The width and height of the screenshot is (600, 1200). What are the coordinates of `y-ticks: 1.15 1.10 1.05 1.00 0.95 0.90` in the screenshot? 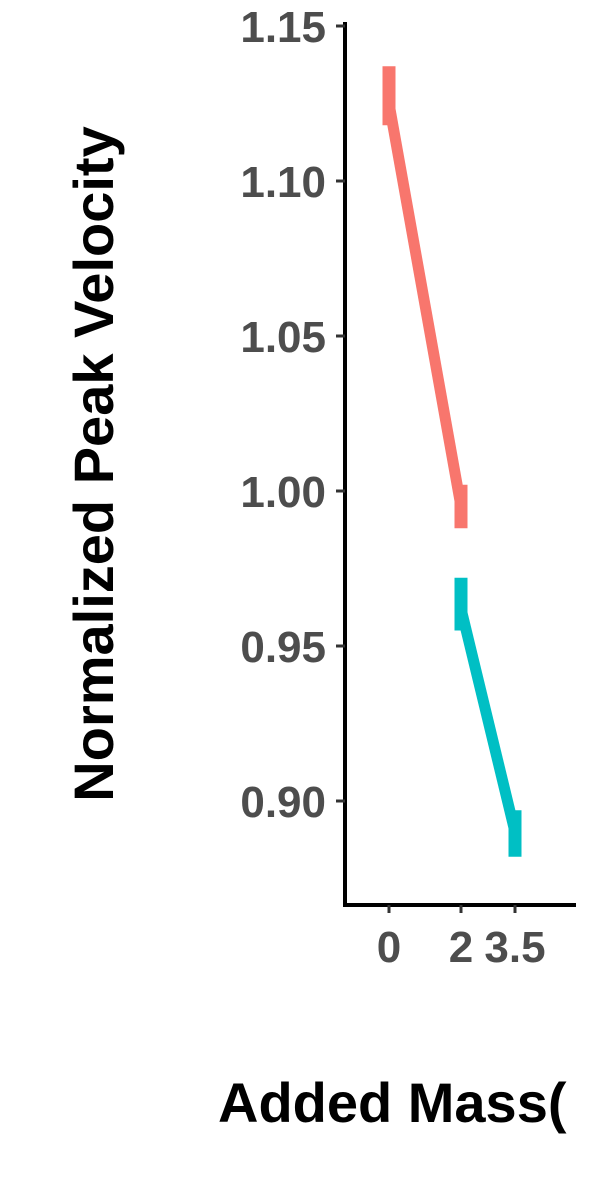 It's located at (292, 415).